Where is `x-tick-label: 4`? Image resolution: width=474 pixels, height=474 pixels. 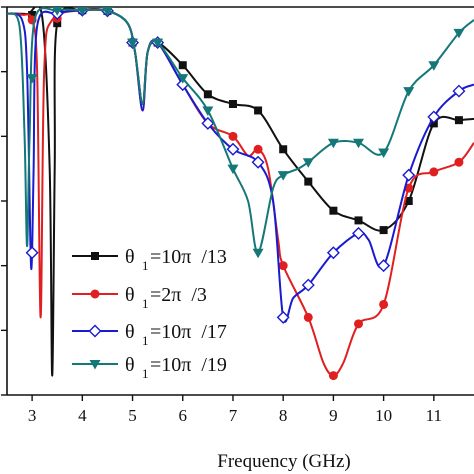 x-tick-label: 4 is located at coordinates (82, 415).